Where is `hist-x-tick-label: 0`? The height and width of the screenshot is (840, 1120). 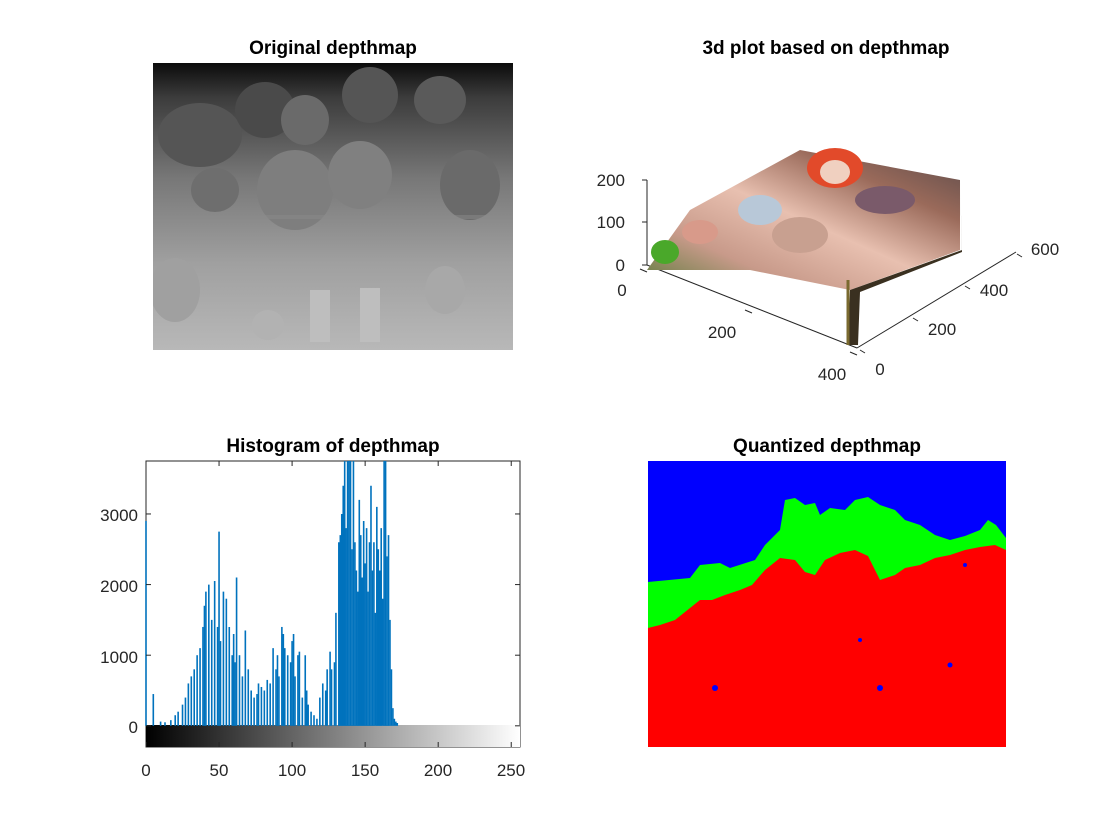
hist-x-tick-label: 0 is located at coordinates (145, 770).